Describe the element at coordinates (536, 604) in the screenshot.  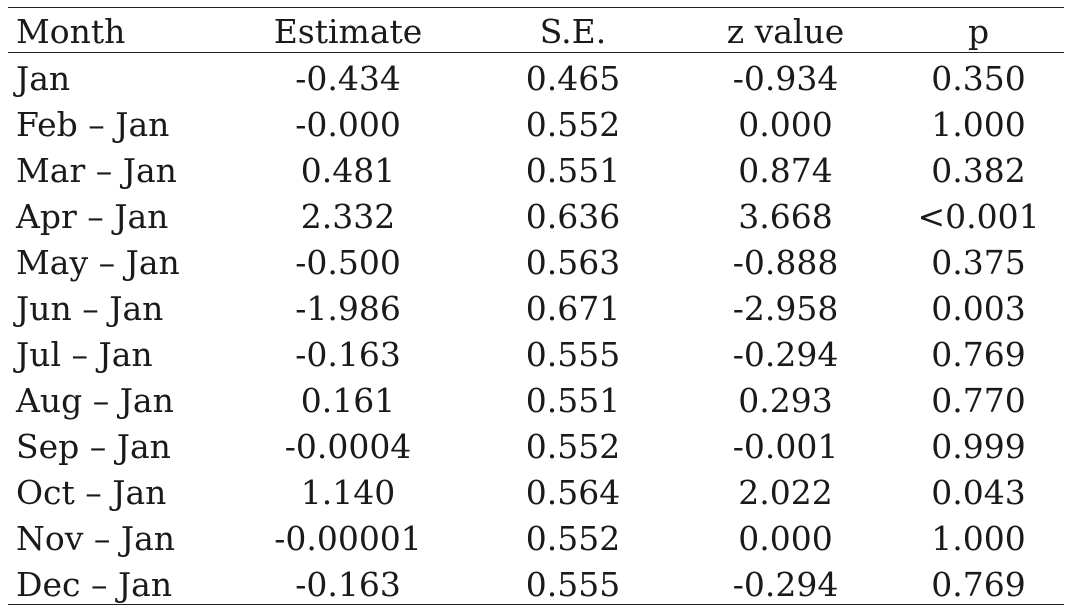
I see `table-bottom-rule` at that location.